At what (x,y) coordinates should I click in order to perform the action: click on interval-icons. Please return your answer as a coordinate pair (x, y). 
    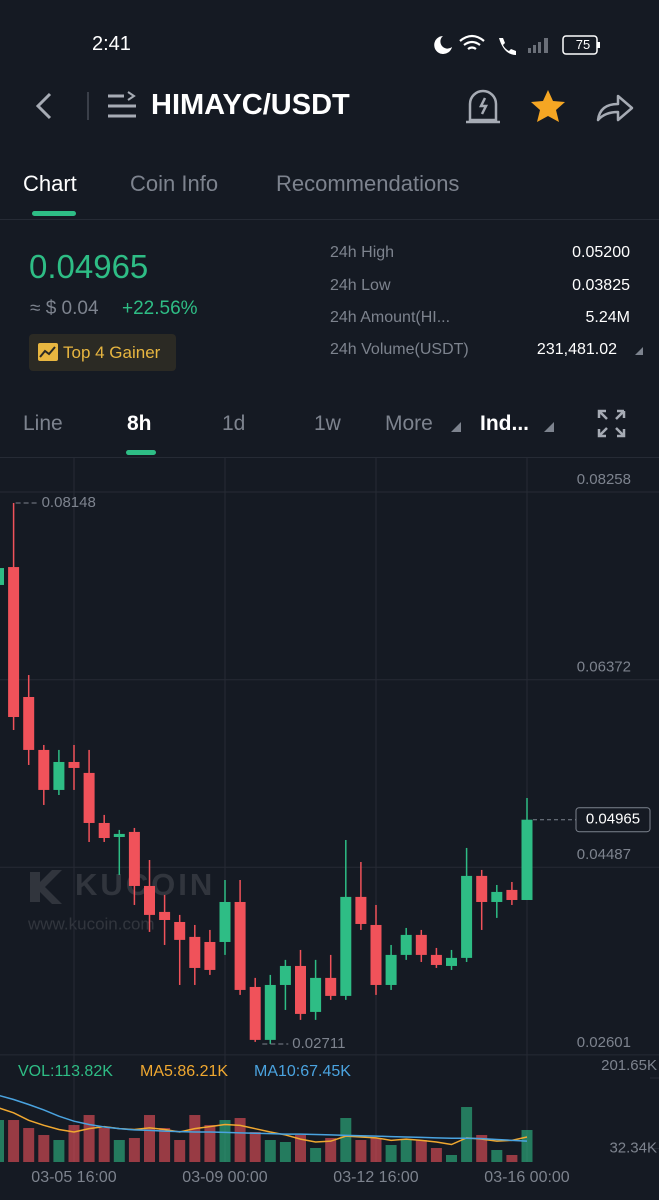
    Looking at the image, I should click on (538, 423).